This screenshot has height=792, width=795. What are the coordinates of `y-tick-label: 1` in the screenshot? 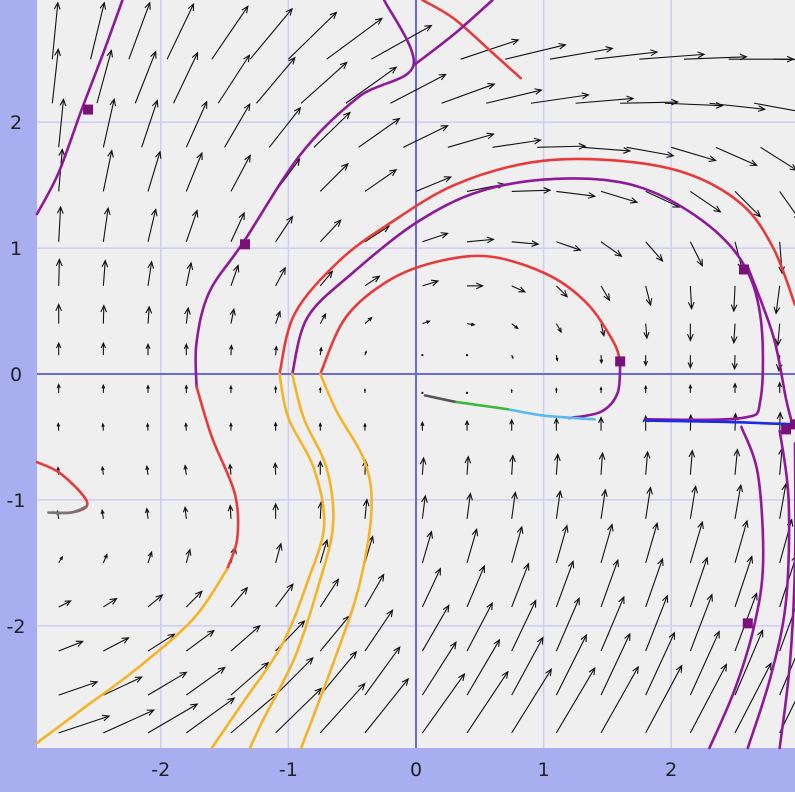 It's located at (16, 249).